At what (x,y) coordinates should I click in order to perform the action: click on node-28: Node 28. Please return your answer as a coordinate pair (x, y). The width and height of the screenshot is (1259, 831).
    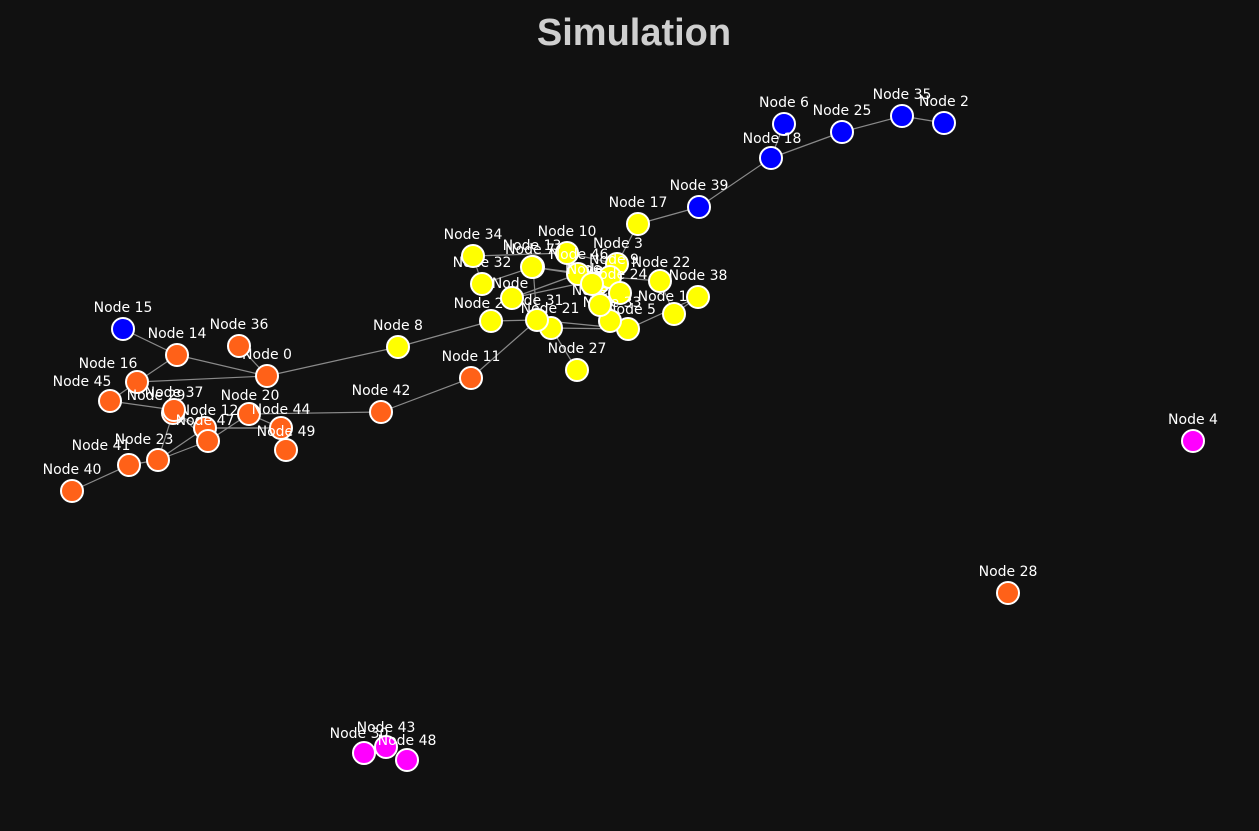
    Looking at the image, I should click on (1008, 584).